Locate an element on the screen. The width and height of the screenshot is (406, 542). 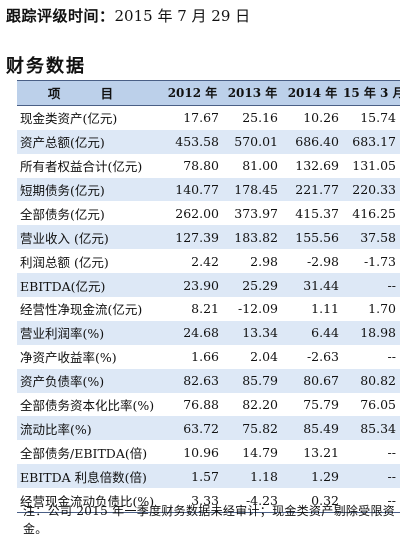
row-value: 220.33 is located at coordinates (374, 189).